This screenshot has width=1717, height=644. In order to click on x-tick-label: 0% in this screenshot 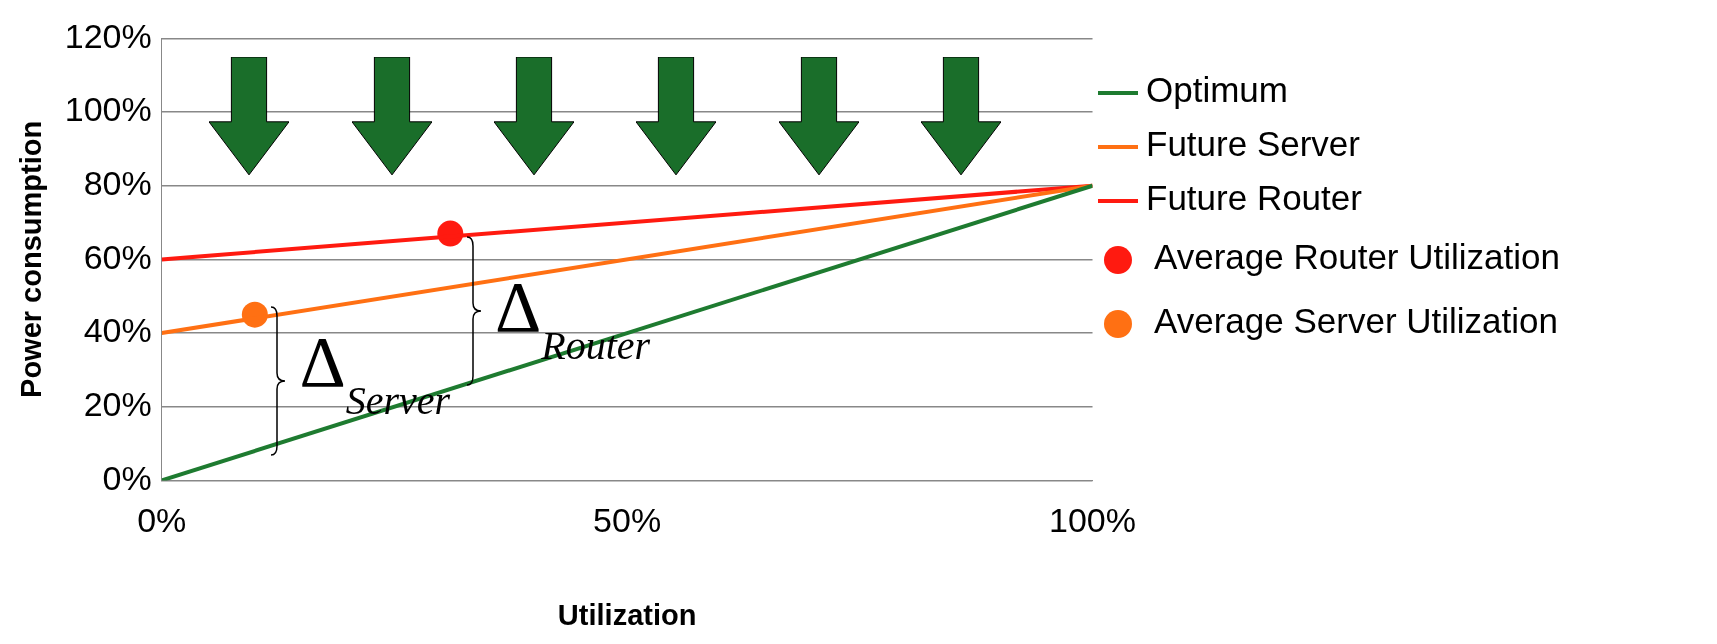, I will do `click(162, 520)`.